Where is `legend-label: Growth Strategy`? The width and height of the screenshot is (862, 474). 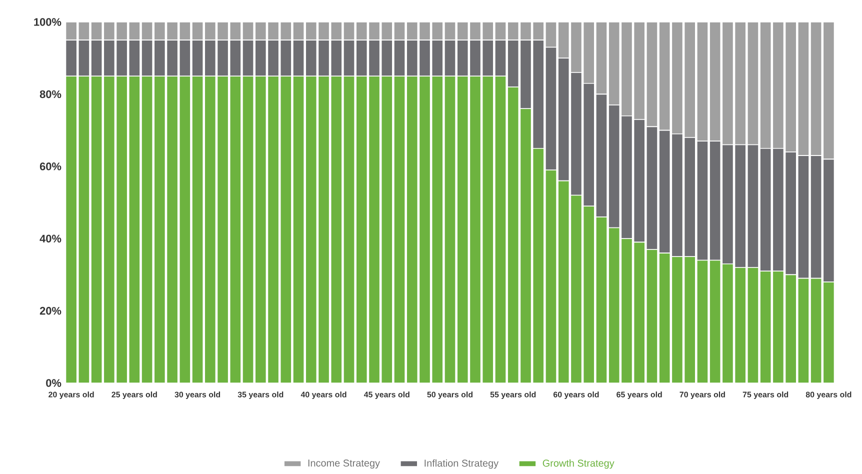
legend-label: Growth Strategy is located at coordinates (578, 464).